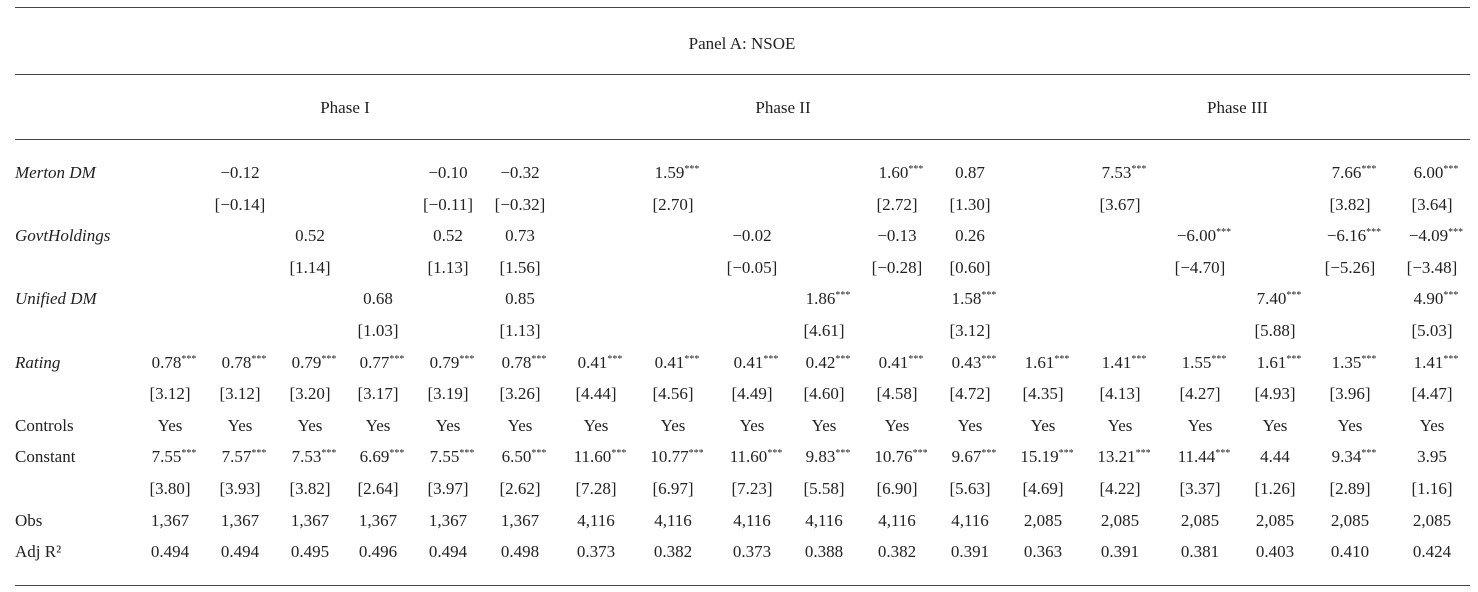  I want to click on t-stat: [0.60], so click(970, 267).